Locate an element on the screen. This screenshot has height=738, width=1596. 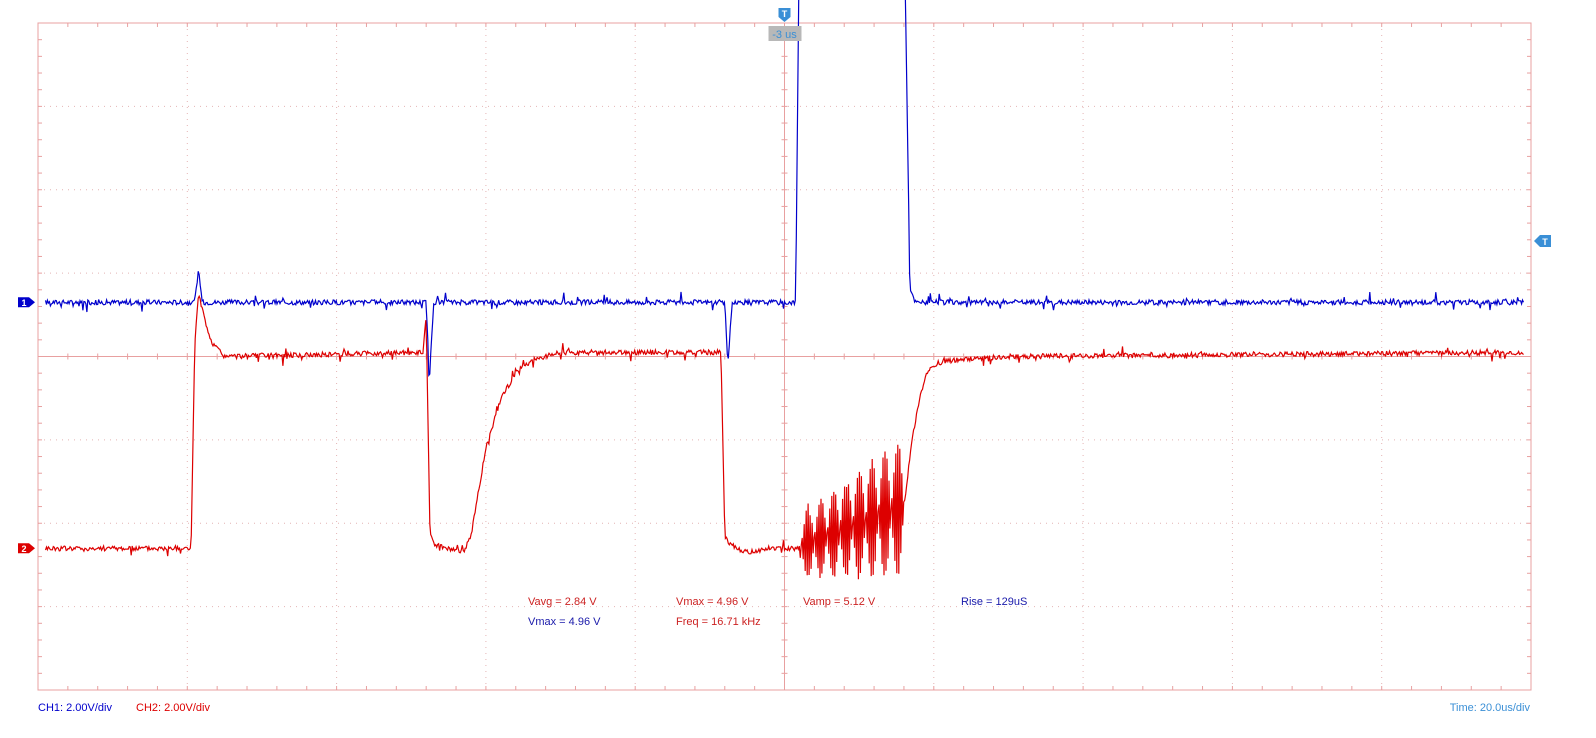
ch2-marker-label: 2 is located at coordinates (23, 549).